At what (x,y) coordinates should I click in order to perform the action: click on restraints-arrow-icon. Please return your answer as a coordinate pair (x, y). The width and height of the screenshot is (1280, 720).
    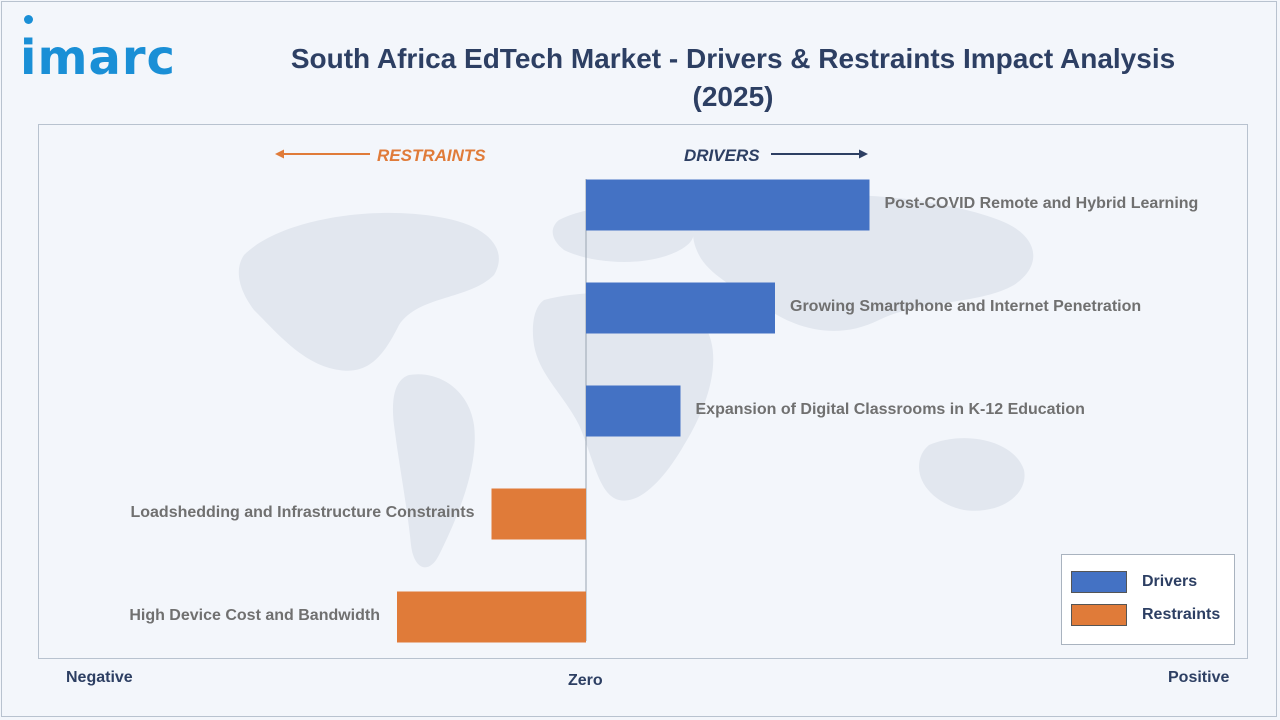
    Looking at the image, I should click on (322, 154).